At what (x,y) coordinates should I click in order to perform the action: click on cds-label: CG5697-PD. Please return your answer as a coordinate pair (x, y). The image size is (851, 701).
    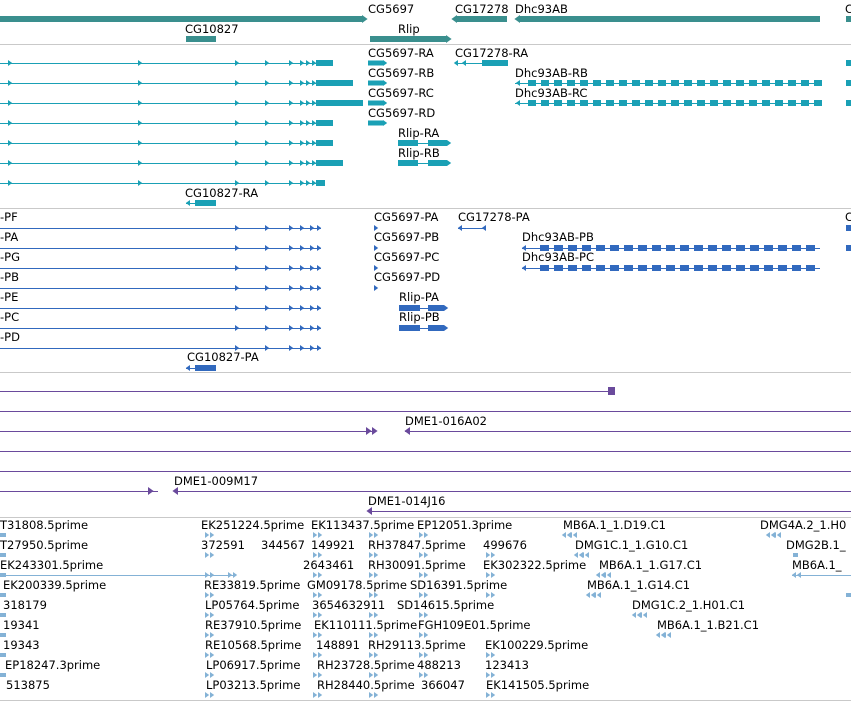
    Looking at the image, I should click on (407, 277).